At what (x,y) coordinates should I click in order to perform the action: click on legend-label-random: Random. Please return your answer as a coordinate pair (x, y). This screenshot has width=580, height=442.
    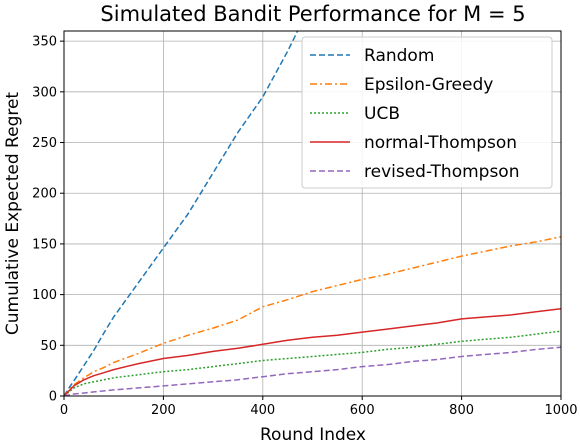
    Looking at the image, I should click on (399, 56).